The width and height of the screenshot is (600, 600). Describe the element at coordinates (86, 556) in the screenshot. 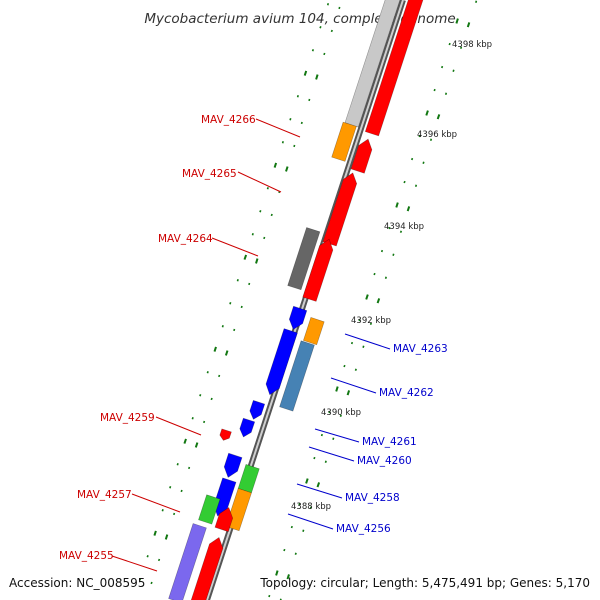

I see `gene-label-mav-4255: MAV_4255` at that location.